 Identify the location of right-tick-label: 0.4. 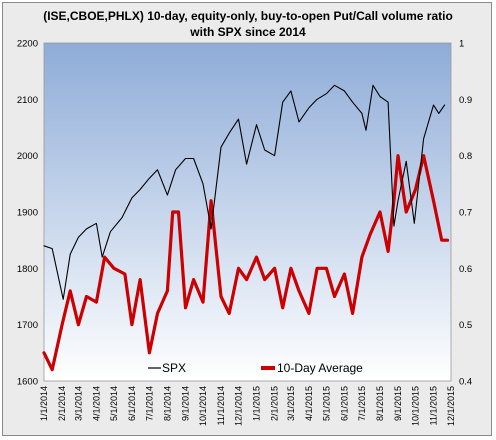
(465, 382).